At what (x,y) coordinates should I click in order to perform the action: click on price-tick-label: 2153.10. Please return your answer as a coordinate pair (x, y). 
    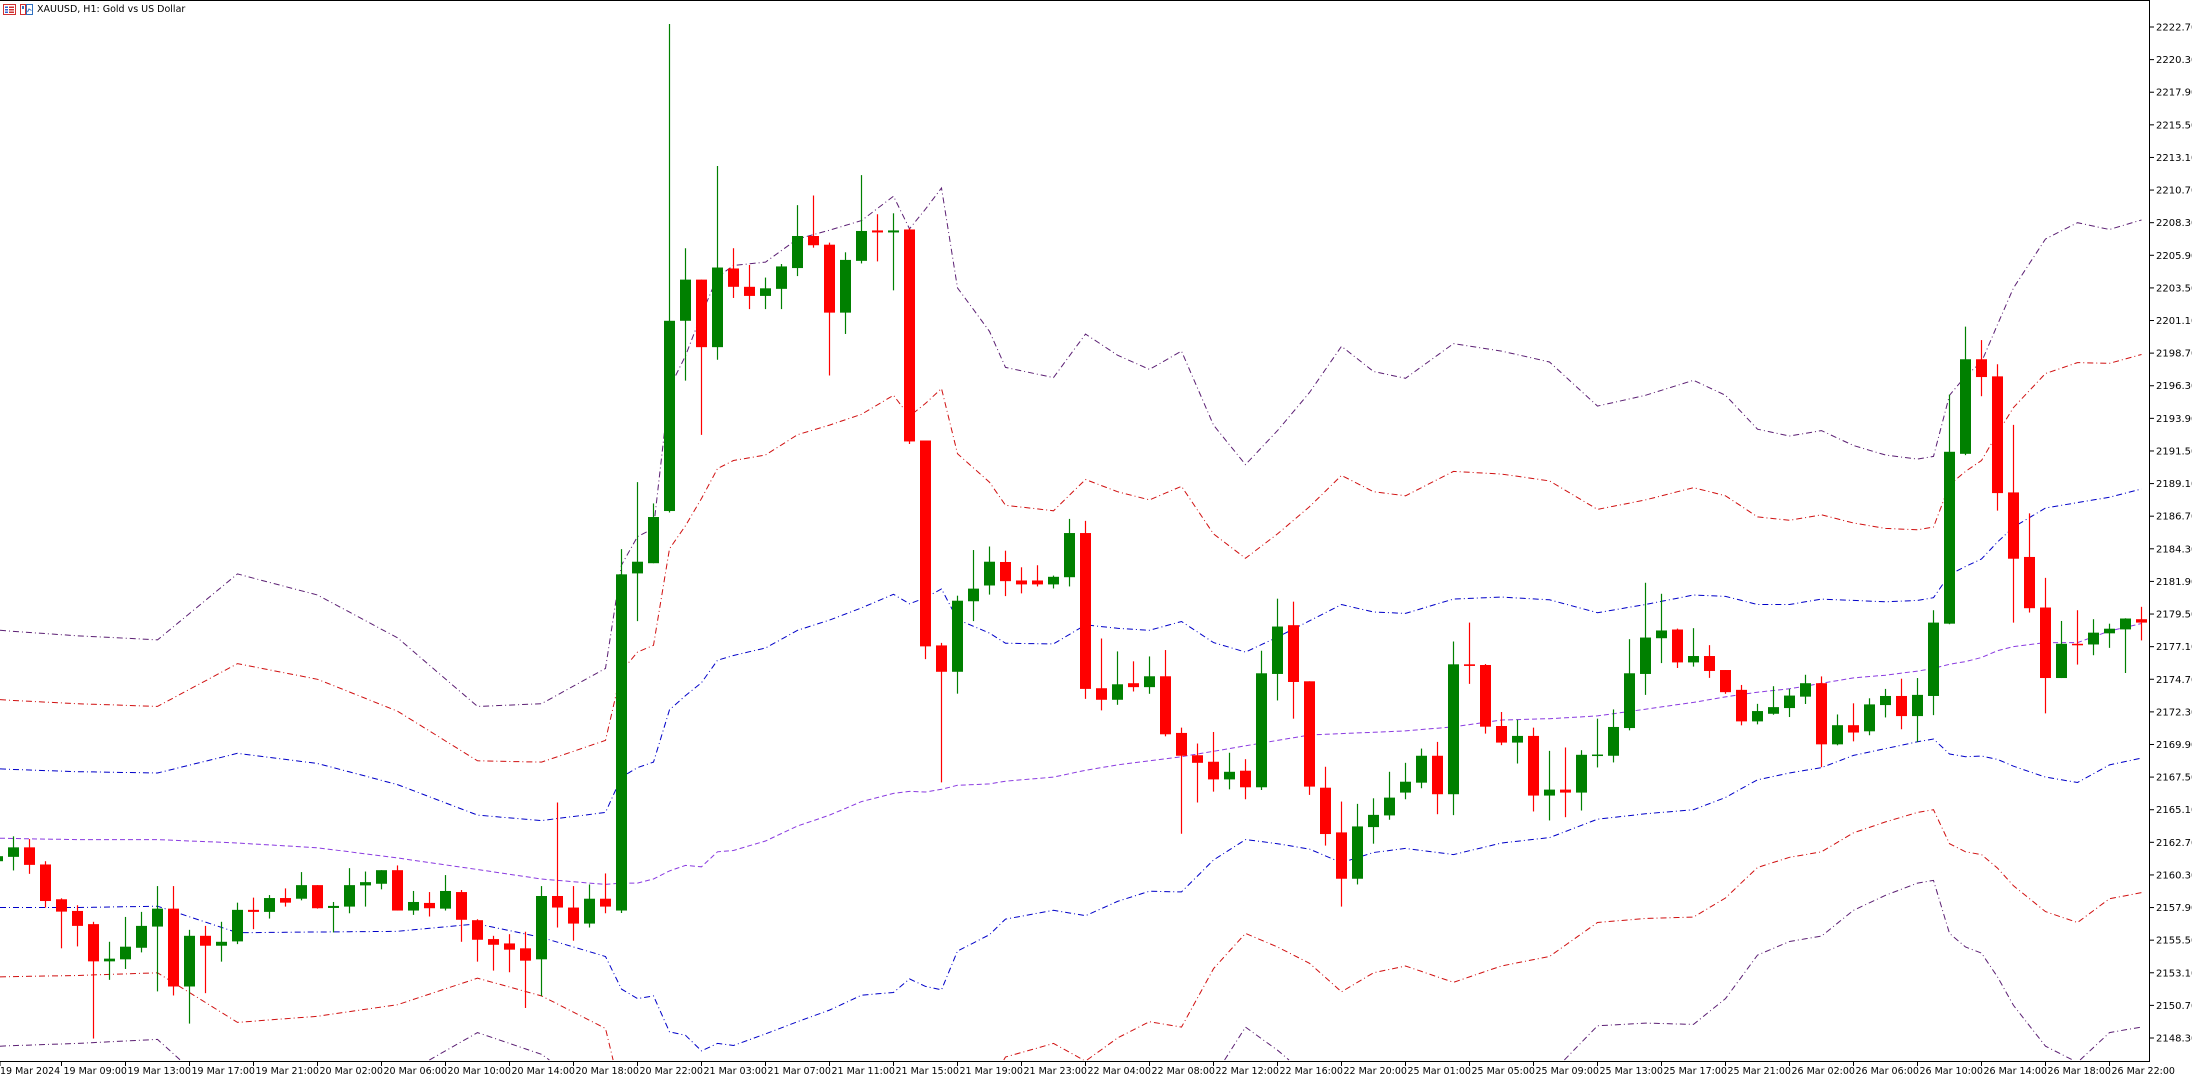
    Looking at the image, I should click on (2174, 973).